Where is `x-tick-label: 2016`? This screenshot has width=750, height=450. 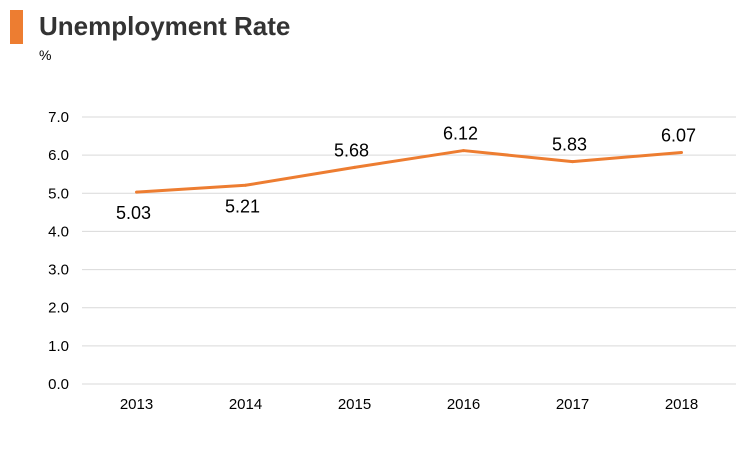 x-tick-label: 2016 is located at coordinates (463, 404).